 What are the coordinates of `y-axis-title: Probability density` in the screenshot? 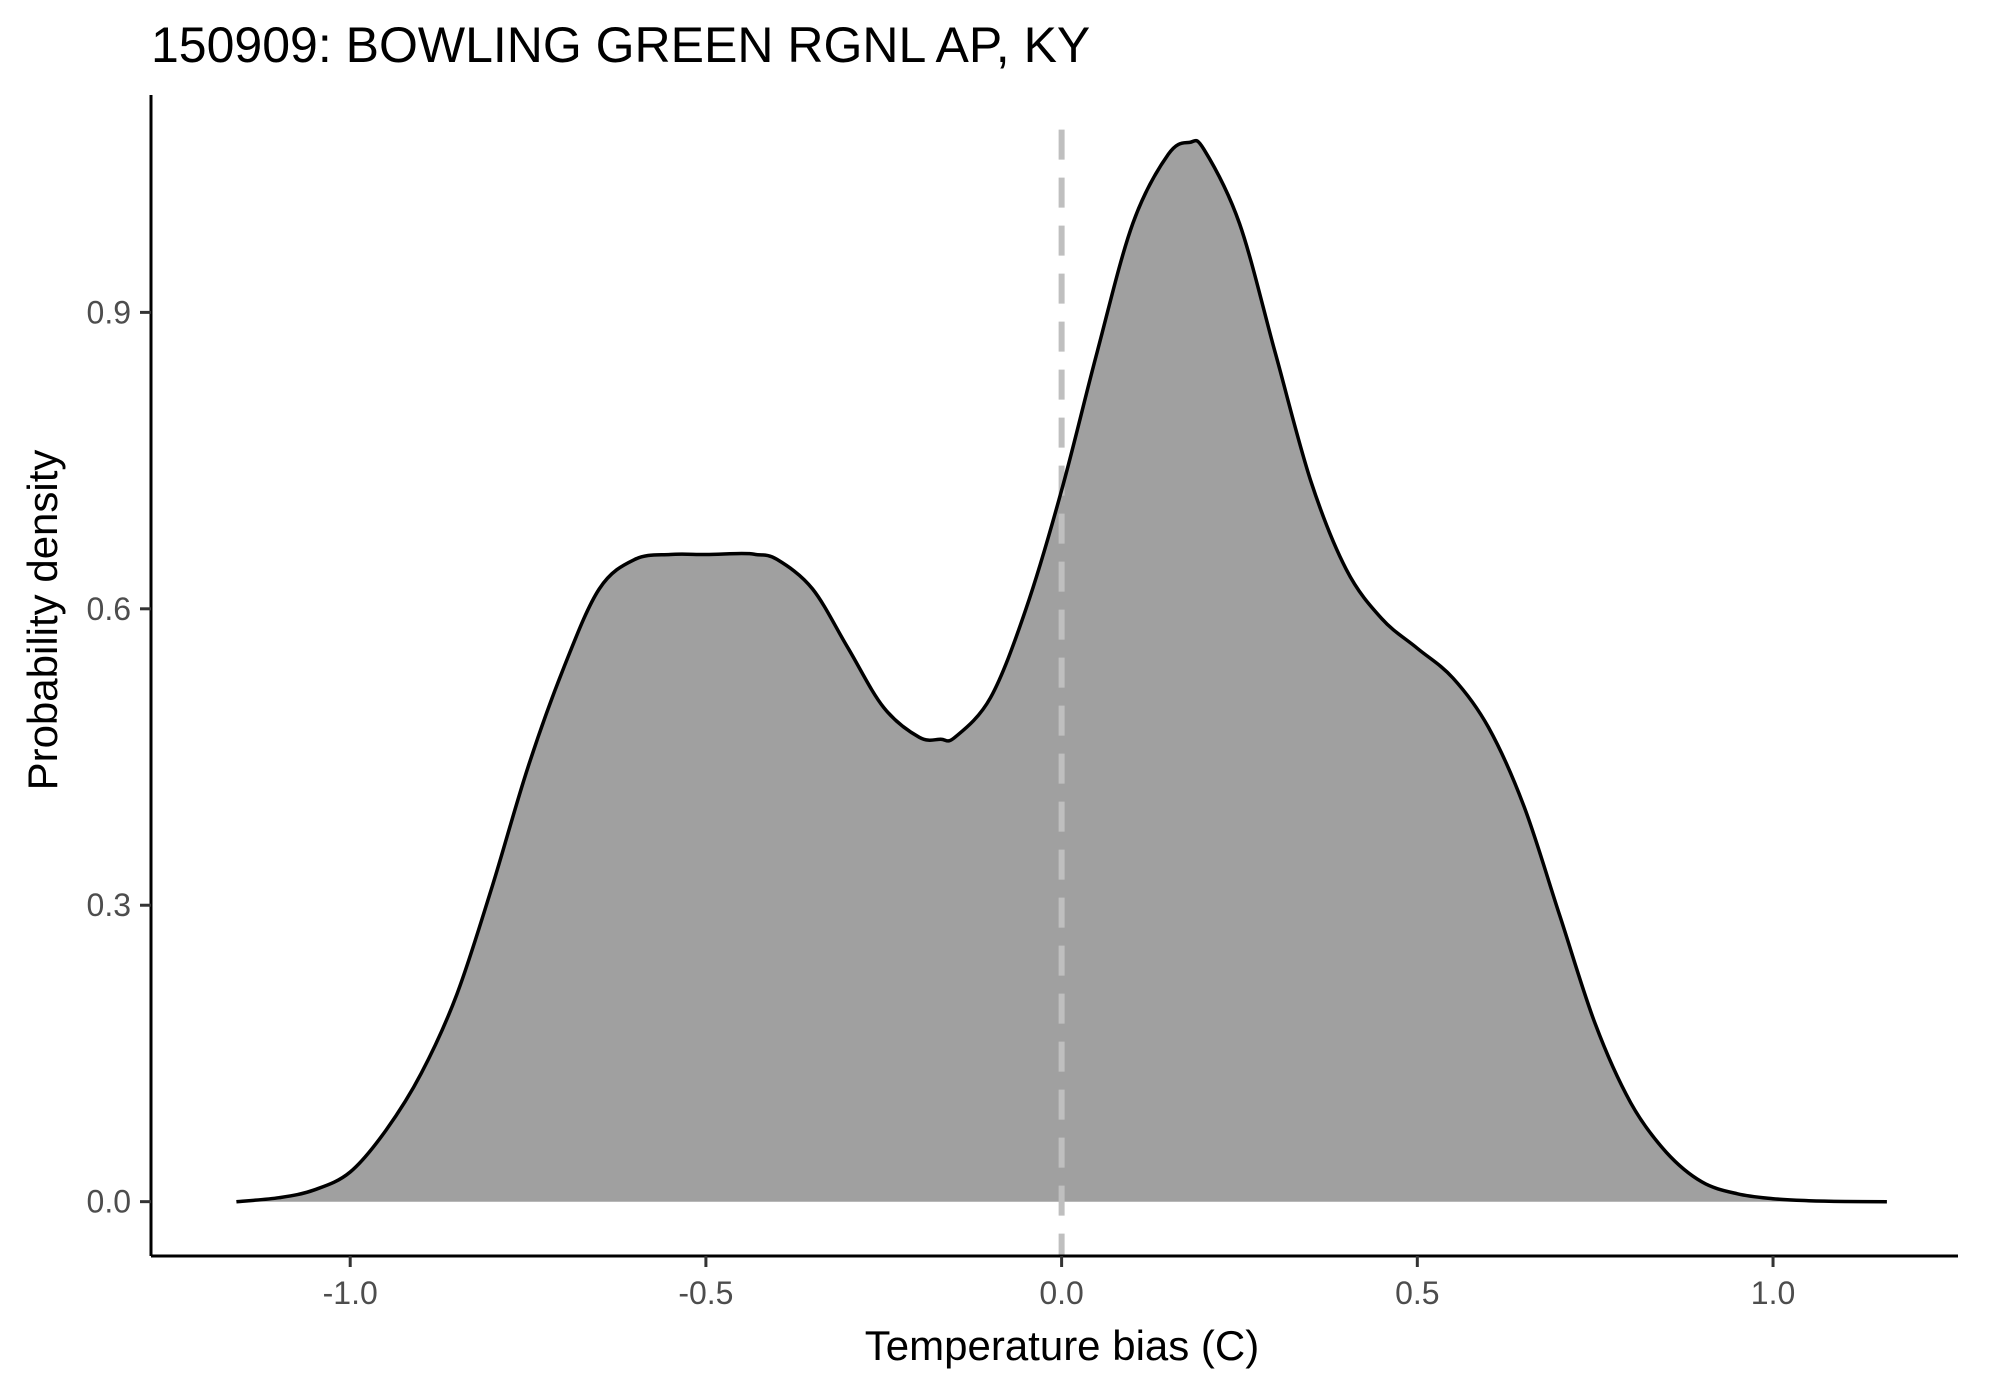 It's located at (42, 620).